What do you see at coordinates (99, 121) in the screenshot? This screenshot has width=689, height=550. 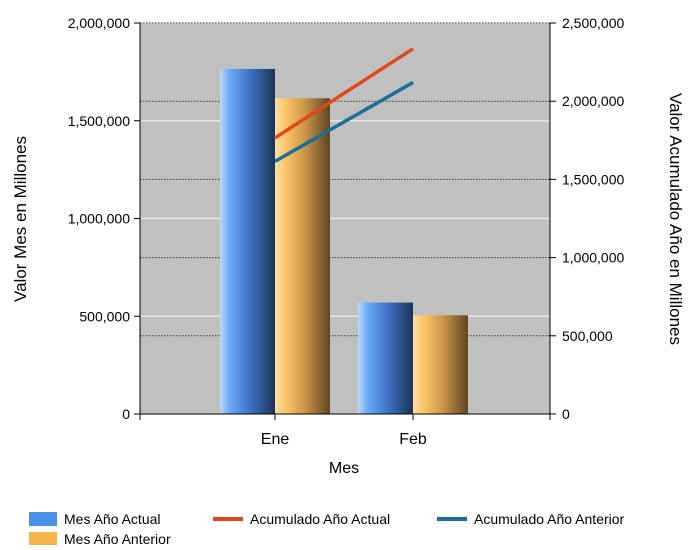 I see `y-tick-label: 1,500,000` at bounding box center [99, 121].